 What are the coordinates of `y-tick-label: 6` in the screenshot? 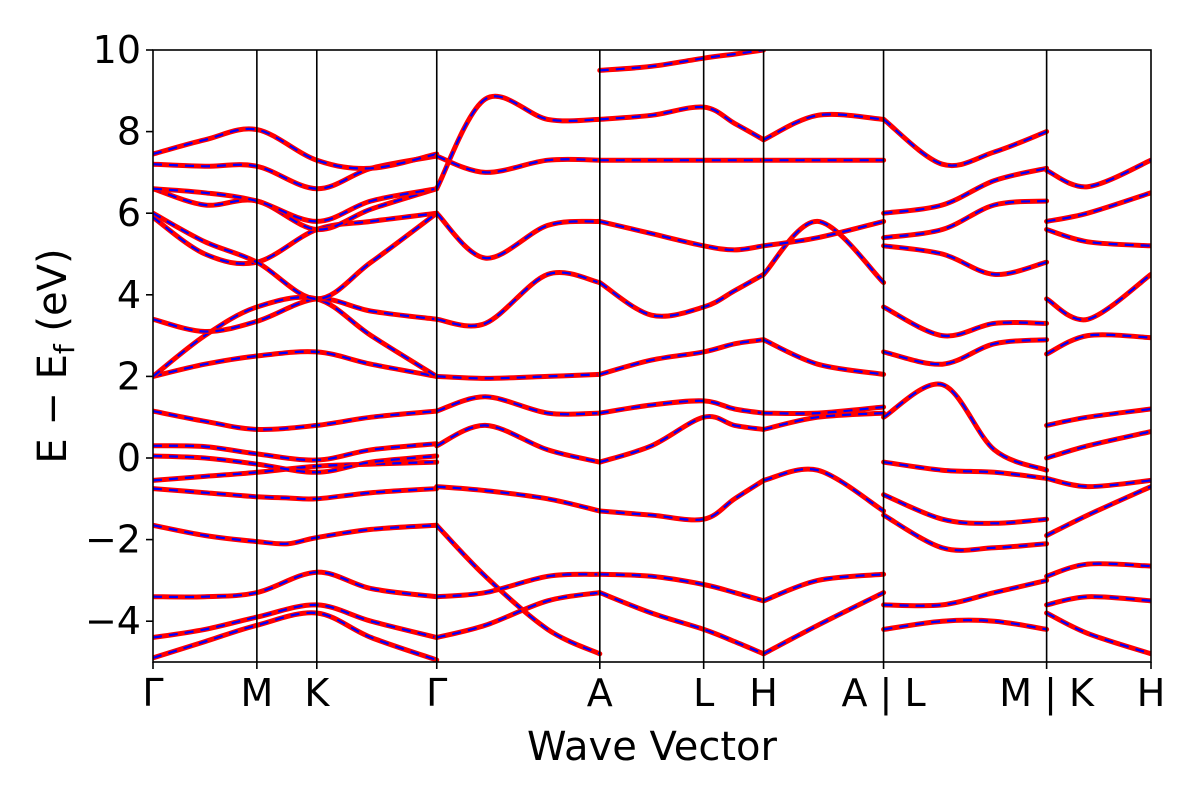 It's located at (129, 213).